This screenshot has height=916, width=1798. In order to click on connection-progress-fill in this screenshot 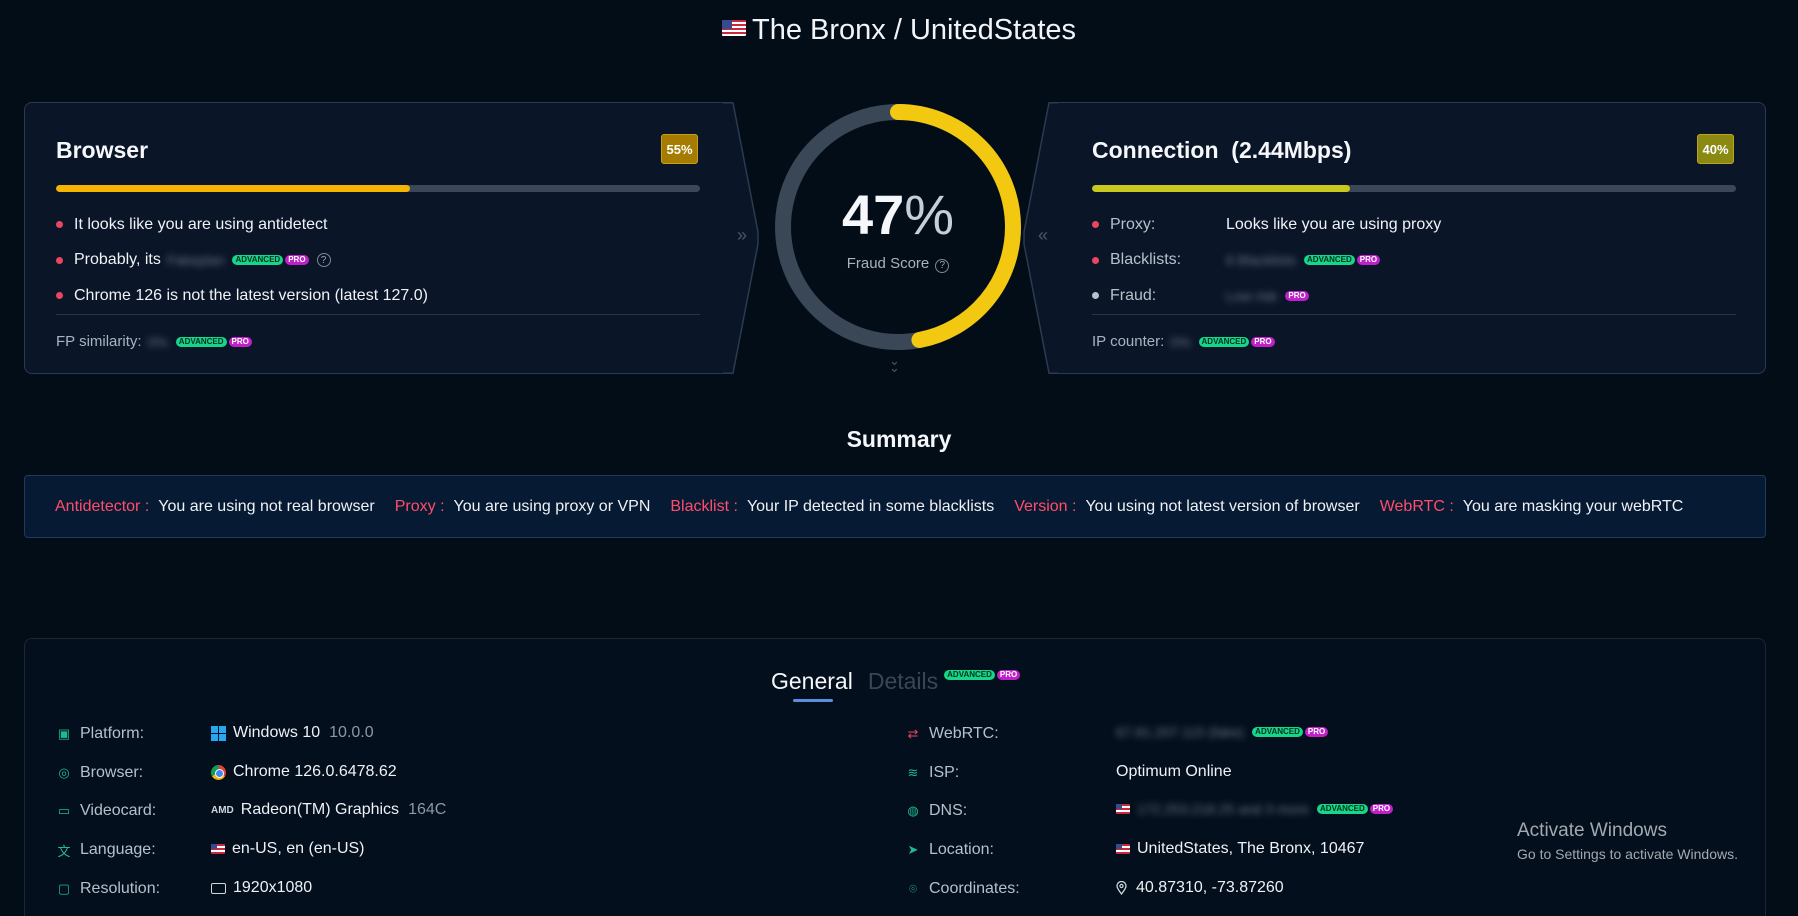, I will do `click(1221, 188)`.